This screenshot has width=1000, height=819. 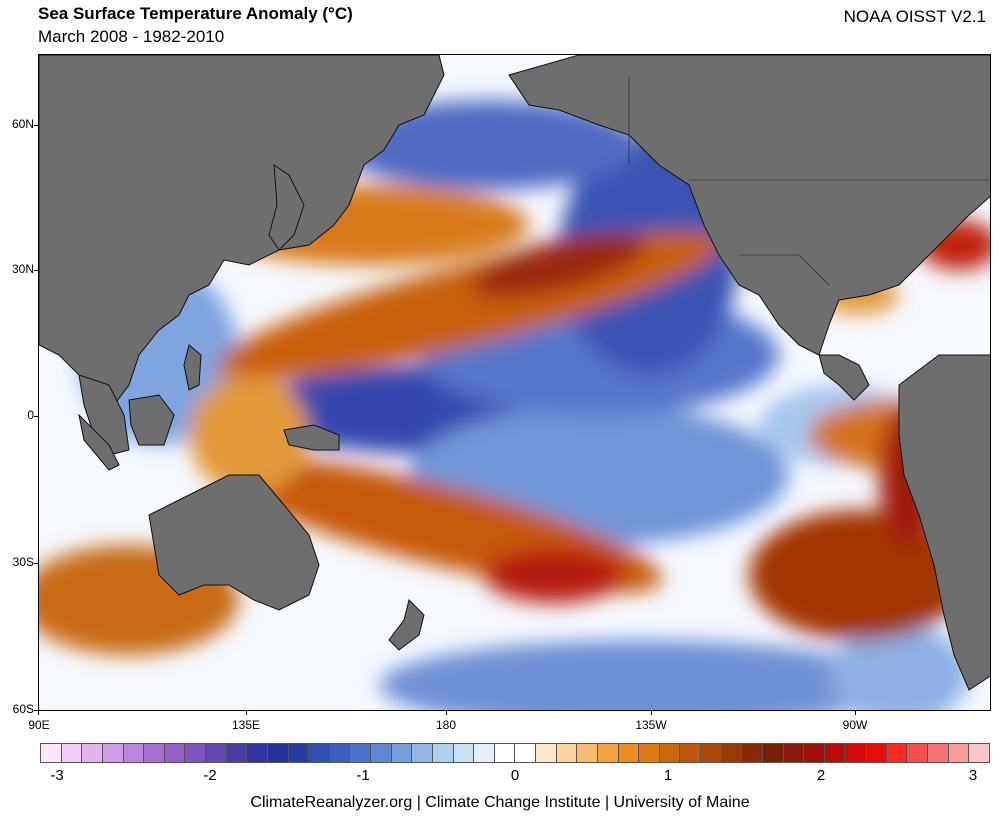 I want to click on y-label-60n: 60N, so click(x=22, y=124).